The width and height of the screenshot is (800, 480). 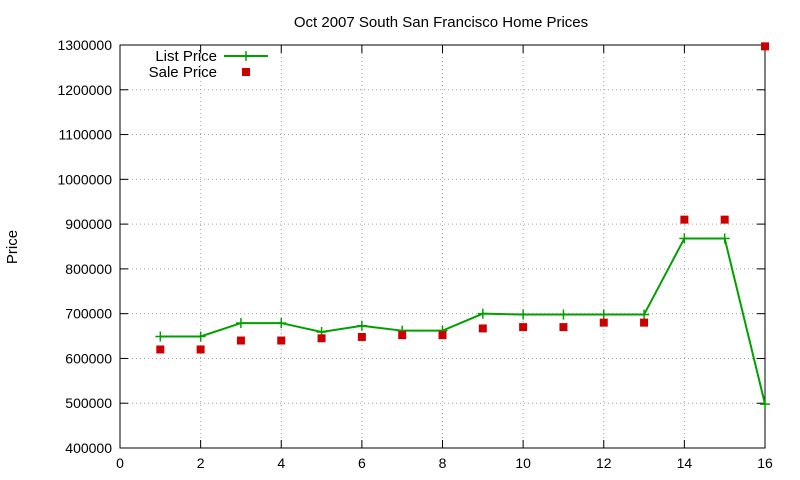 I want to click on y-axis-label: Price, so click(x=12, y=247).